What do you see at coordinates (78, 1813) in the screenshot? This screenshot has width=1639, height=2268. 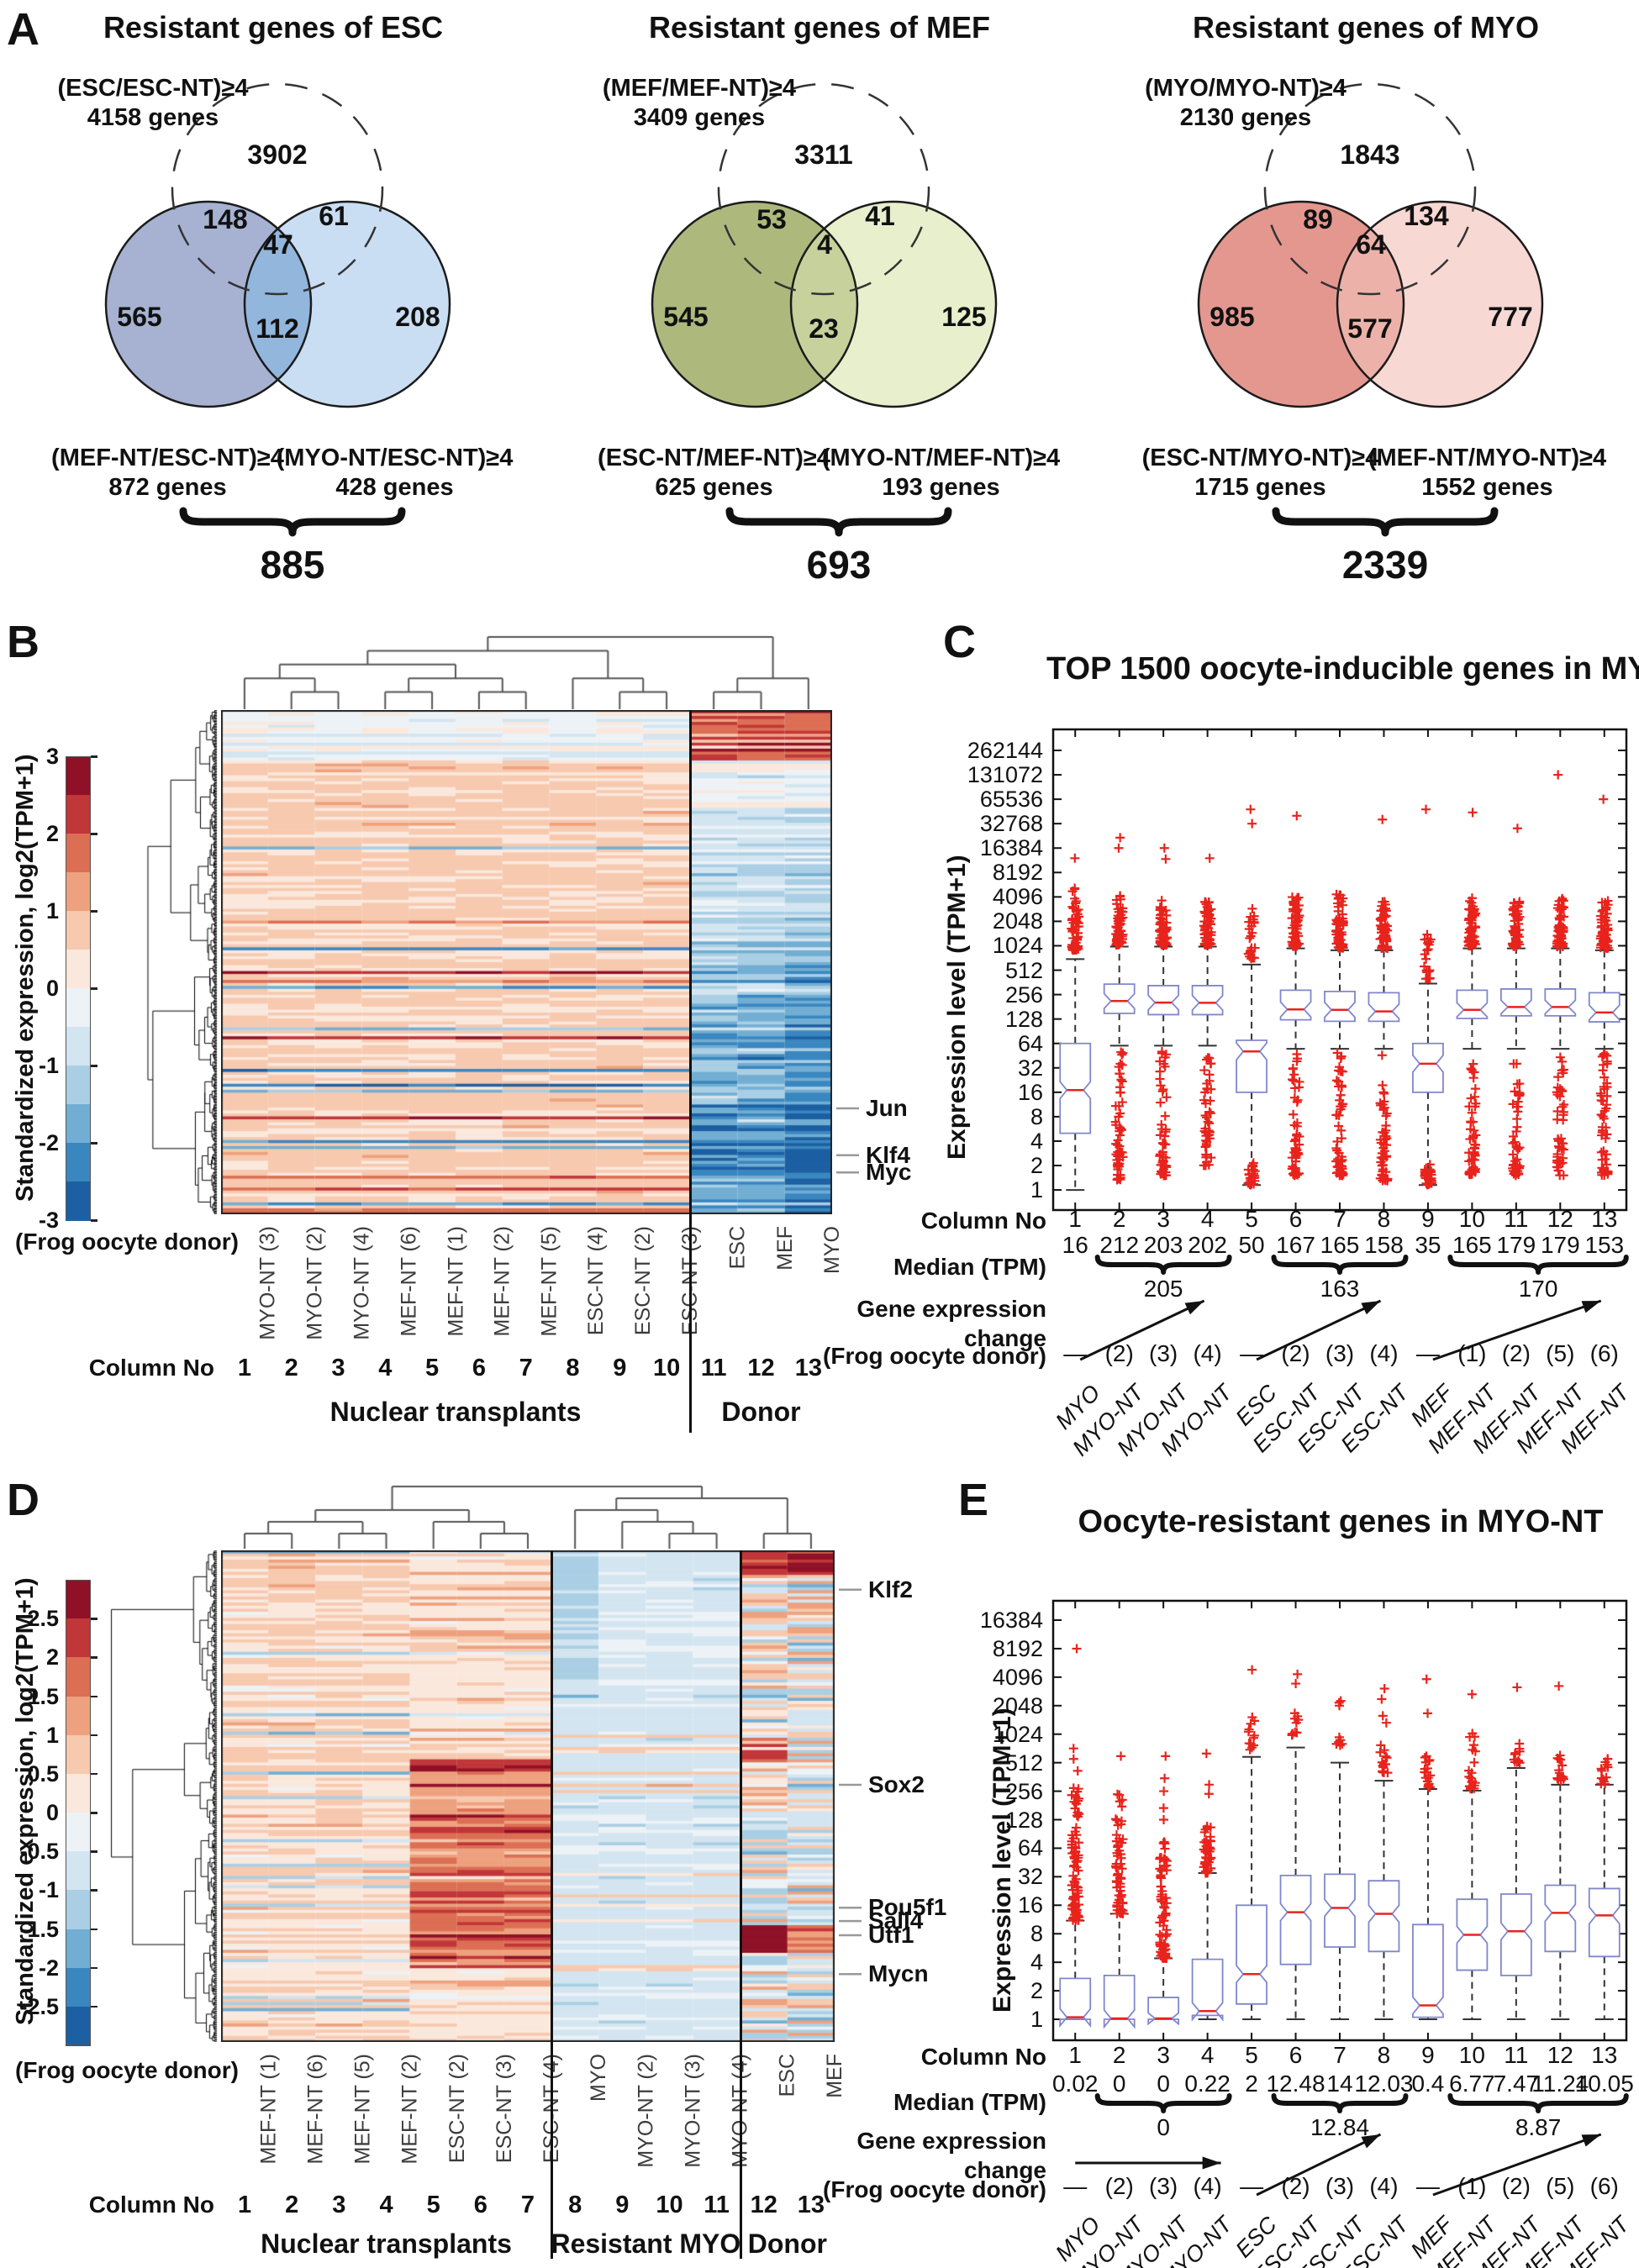 I see `heatmap-d-colorbar-frame` at bounding box center [78, 1813].